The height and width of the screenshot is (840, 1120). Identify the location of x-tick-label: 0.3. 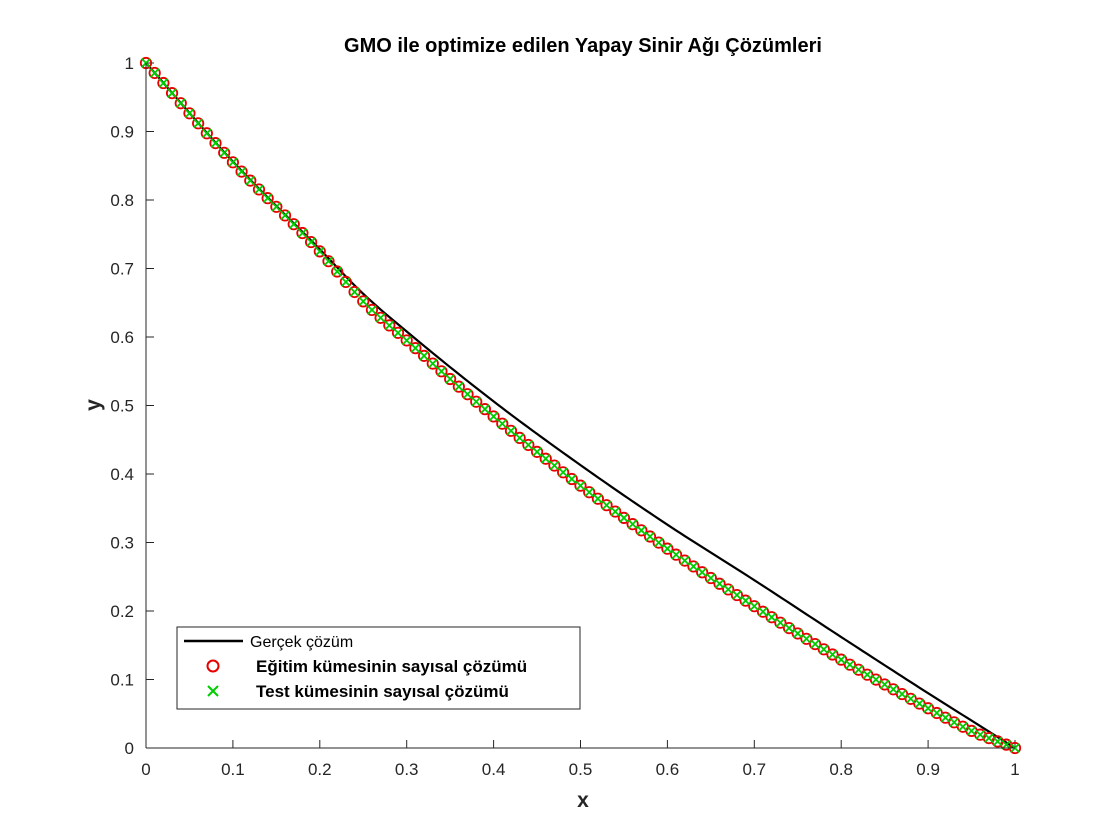
(407, 769).